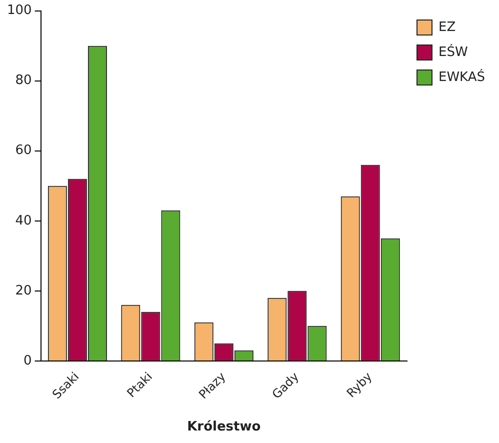 The height and width of the screenshot is (443, 499). Describe the element at coordinates (19, 10) in the screenshot. I see `y-tick-label: 100` at that location.